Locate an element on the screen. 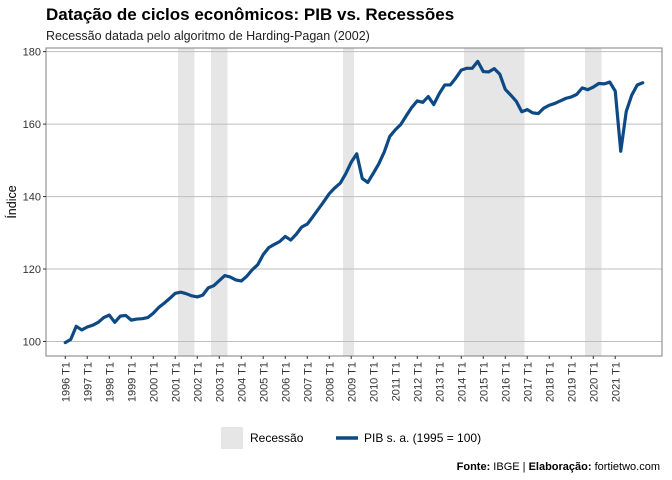 This screenshot has height=480, width=672. x-tick-label-2002-T1: 2002 T1 is located at coordinates (198, 382).